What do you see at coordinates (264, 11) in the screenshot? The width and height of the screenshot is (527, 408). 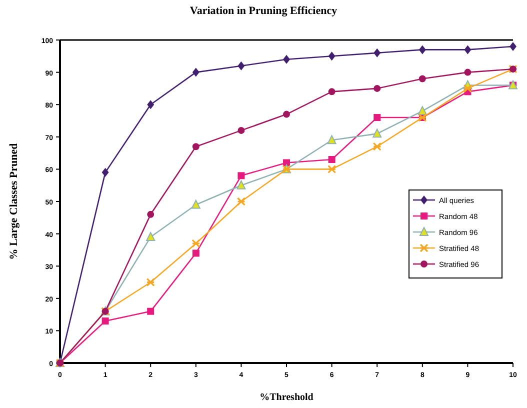 I see `chart-title: Variation in Pruning Efficiency` at bounding box center [264, 11].